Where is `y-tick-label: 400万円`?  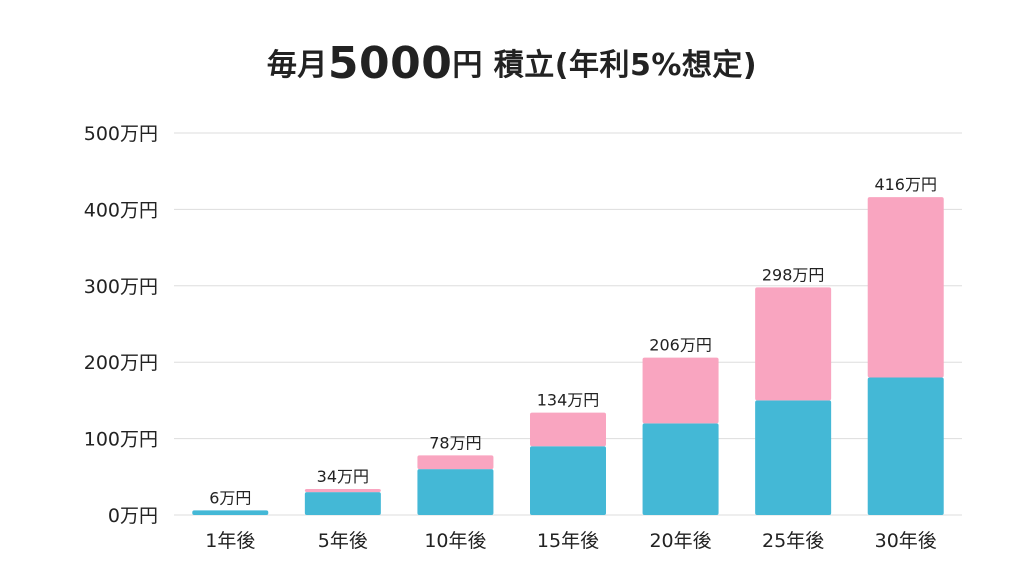
y-tick-label: 400万円 is located at coordinates (121, 210).